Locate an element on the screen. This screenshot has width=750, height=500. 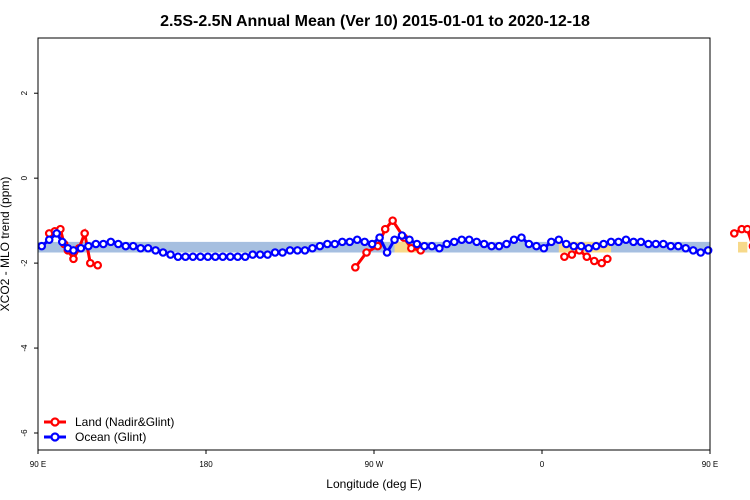
y-tick-label: -4 is located at coordinates (24, 348).